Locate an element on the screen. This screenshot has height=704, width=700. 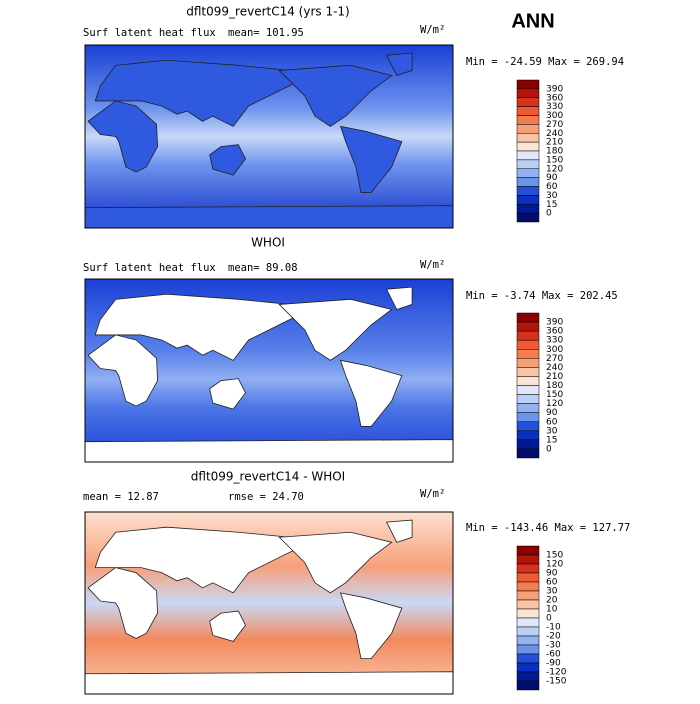
colorbar-label: -60 is located at coordinates (553, 655).